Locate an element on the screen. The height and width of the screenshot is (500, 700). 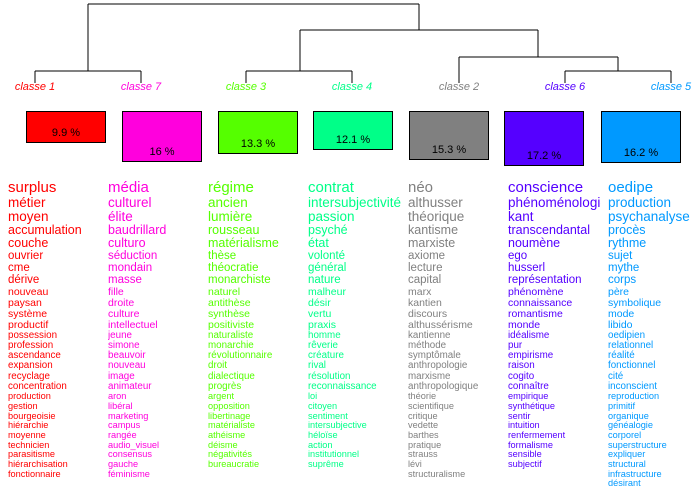
word-item: bureaucratie is located at coordinates (234, 463).